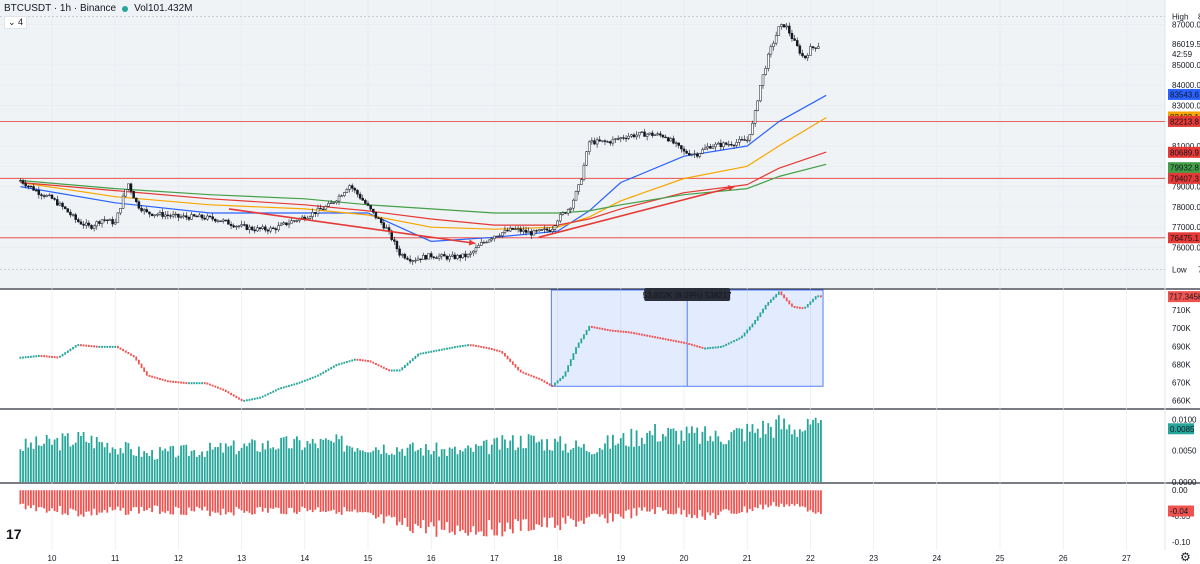 This screenshot has width=1200, height=564. I want to click on indicator-tick-label: 690K, so click(1181, 346).